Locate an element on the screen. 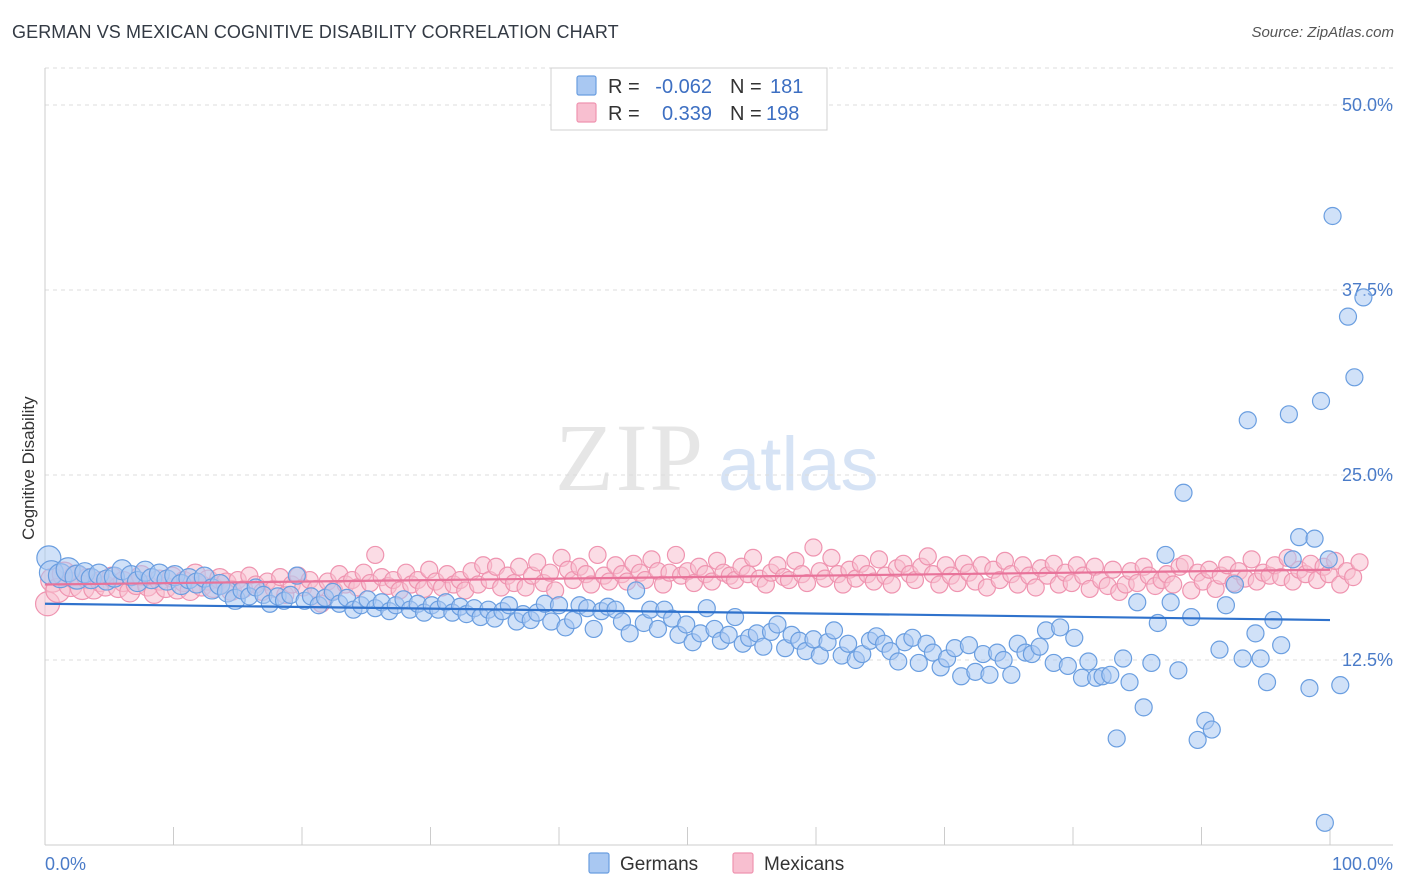 This screenshot has width=1406, height=892. source-label: Source: ZipAtlas.com is located at coordinates (1322, 32).